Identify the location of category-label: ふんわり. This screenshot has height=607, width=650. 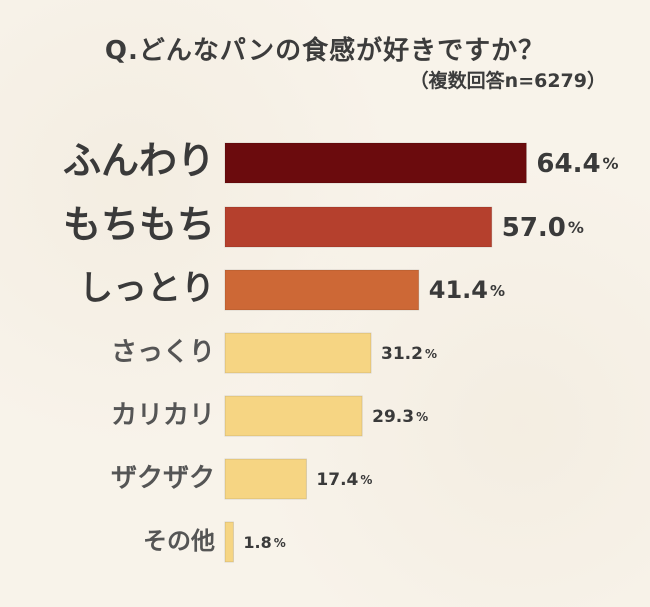
(139, 161).